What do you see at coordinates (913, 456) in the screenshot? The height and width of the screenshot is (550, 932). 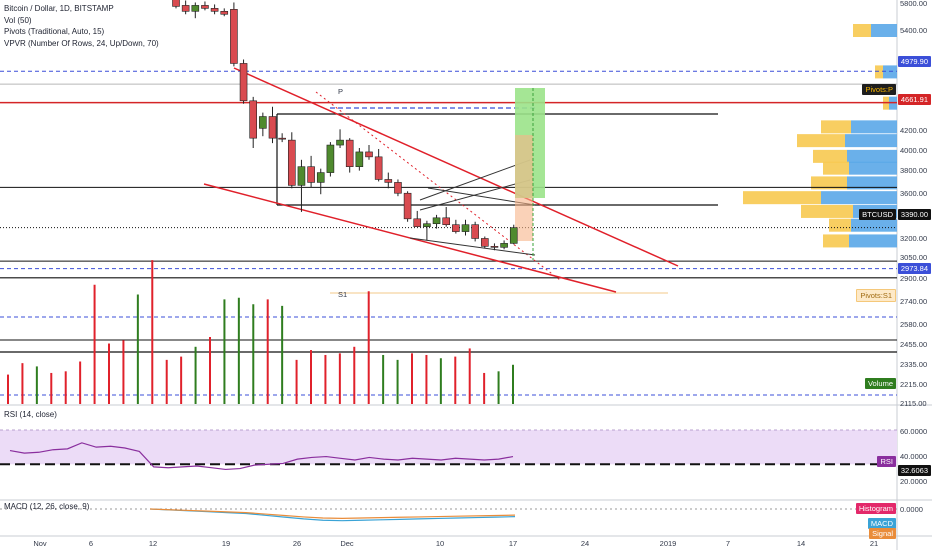 I see `rsi-tick-label: 40.0000` at bounding box center [913, 456].